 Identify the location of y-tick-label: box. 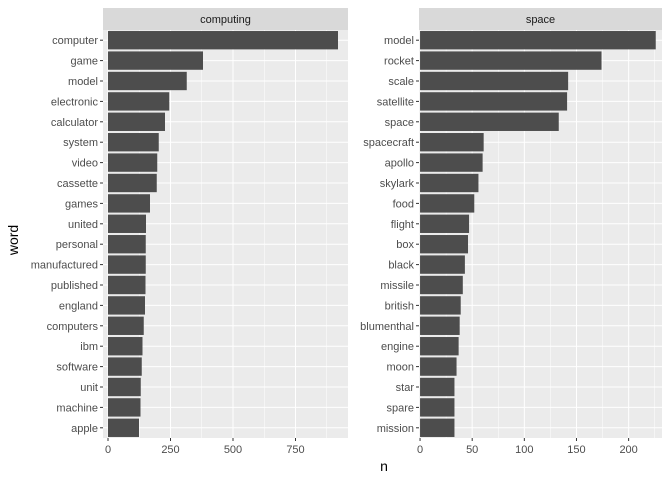
(405, 245).